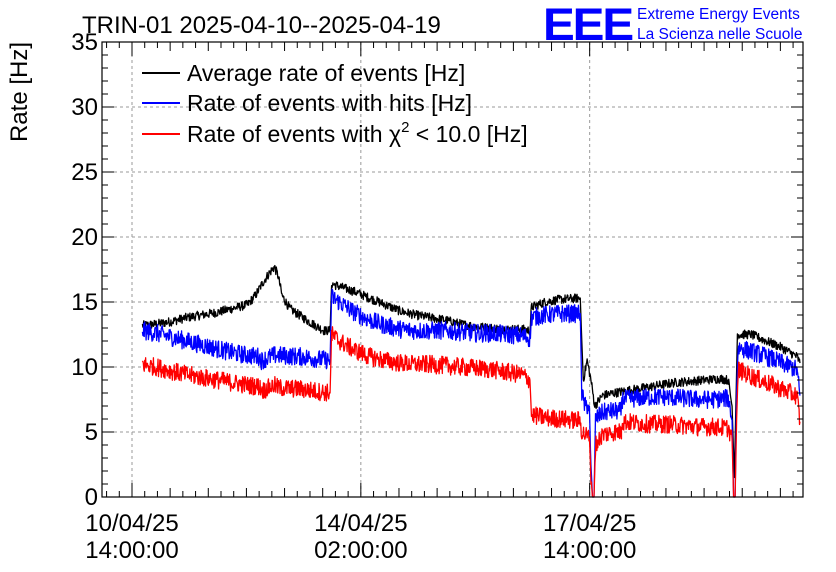  Describe the element at coordinates (19, 92) in the screenshot. I see `y-axis-label: Rate [Hz]` at that location.